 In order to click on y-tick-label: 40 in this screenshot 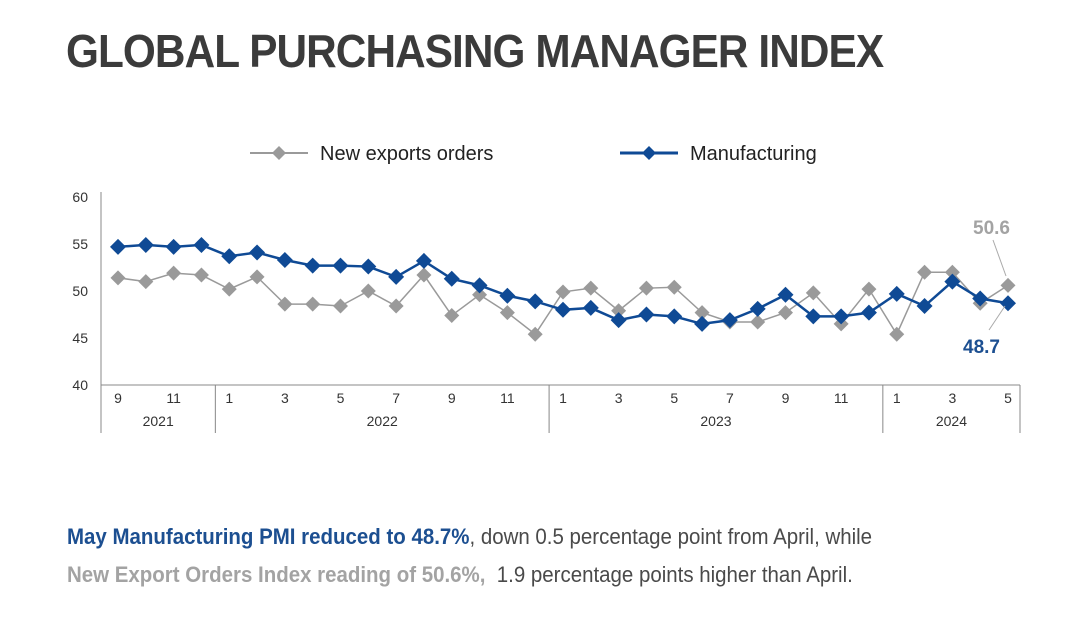, I will do `click(80, 385)`.